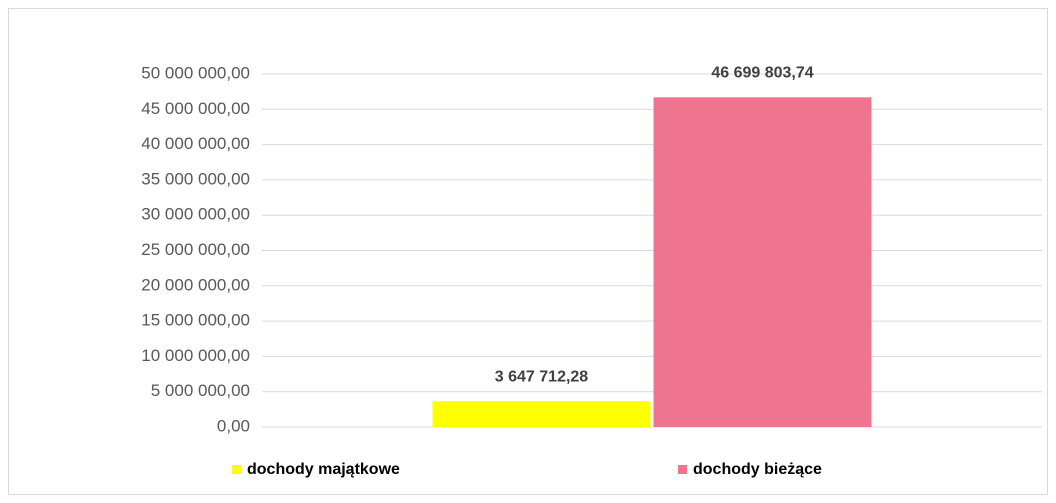 The width and height of the screenshot is (1056, 503). What do you see at coordinates (195, 320) in the screenshot?
I see `y-tick-label: 15 000 000,00` at bounding box center [195, 320].